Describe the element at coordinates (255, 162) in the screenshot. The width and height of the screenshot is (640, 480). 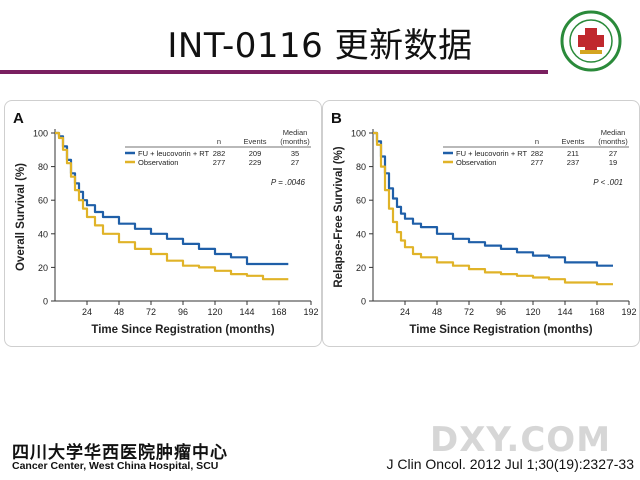
I see `legend-events-value: 229` at that location.